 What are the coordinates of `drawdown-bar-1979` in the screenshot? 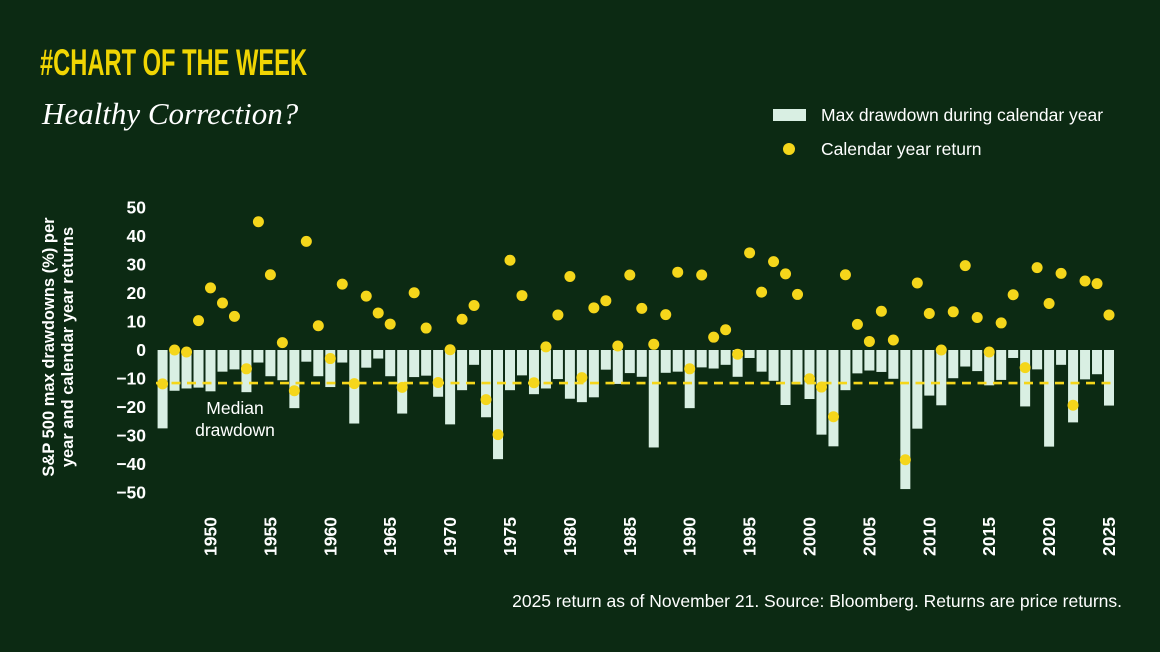 It's located at (557, 365).